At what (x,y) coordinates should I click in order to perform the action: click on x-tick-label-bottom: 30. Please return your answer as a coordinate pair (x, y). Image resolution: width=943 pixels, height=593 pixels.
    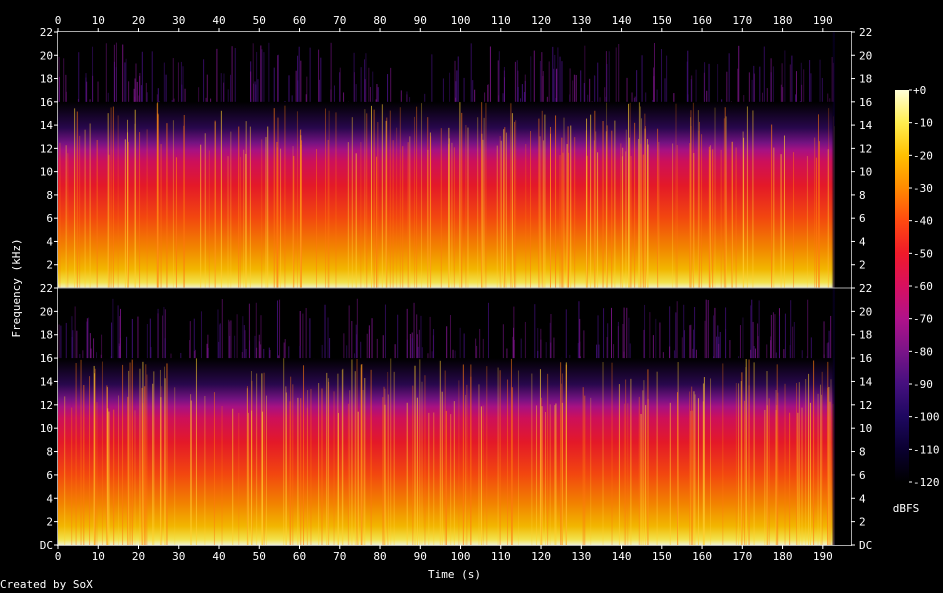
    Looking at the image, I should click on (178, 556).